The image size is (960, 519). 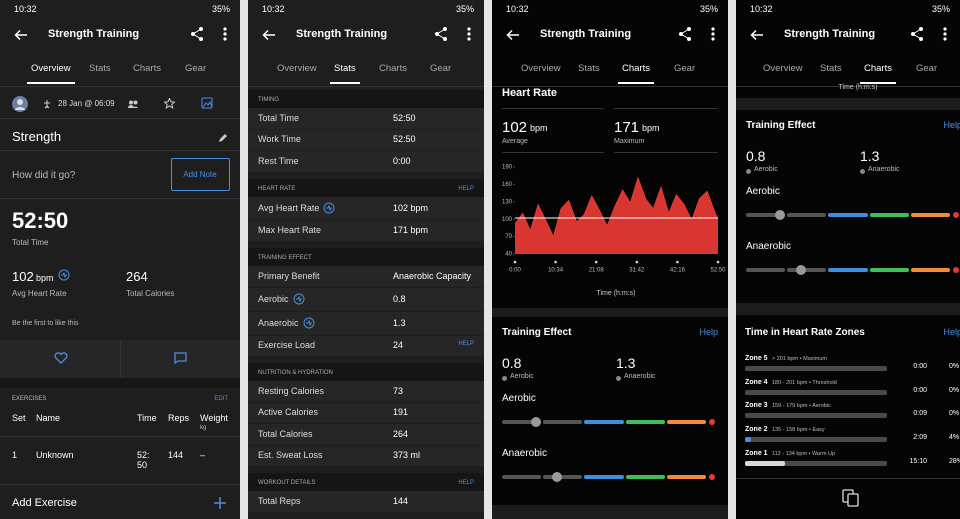 I want to click on slider-title: Anaerobic, so click(x=525, y=453).